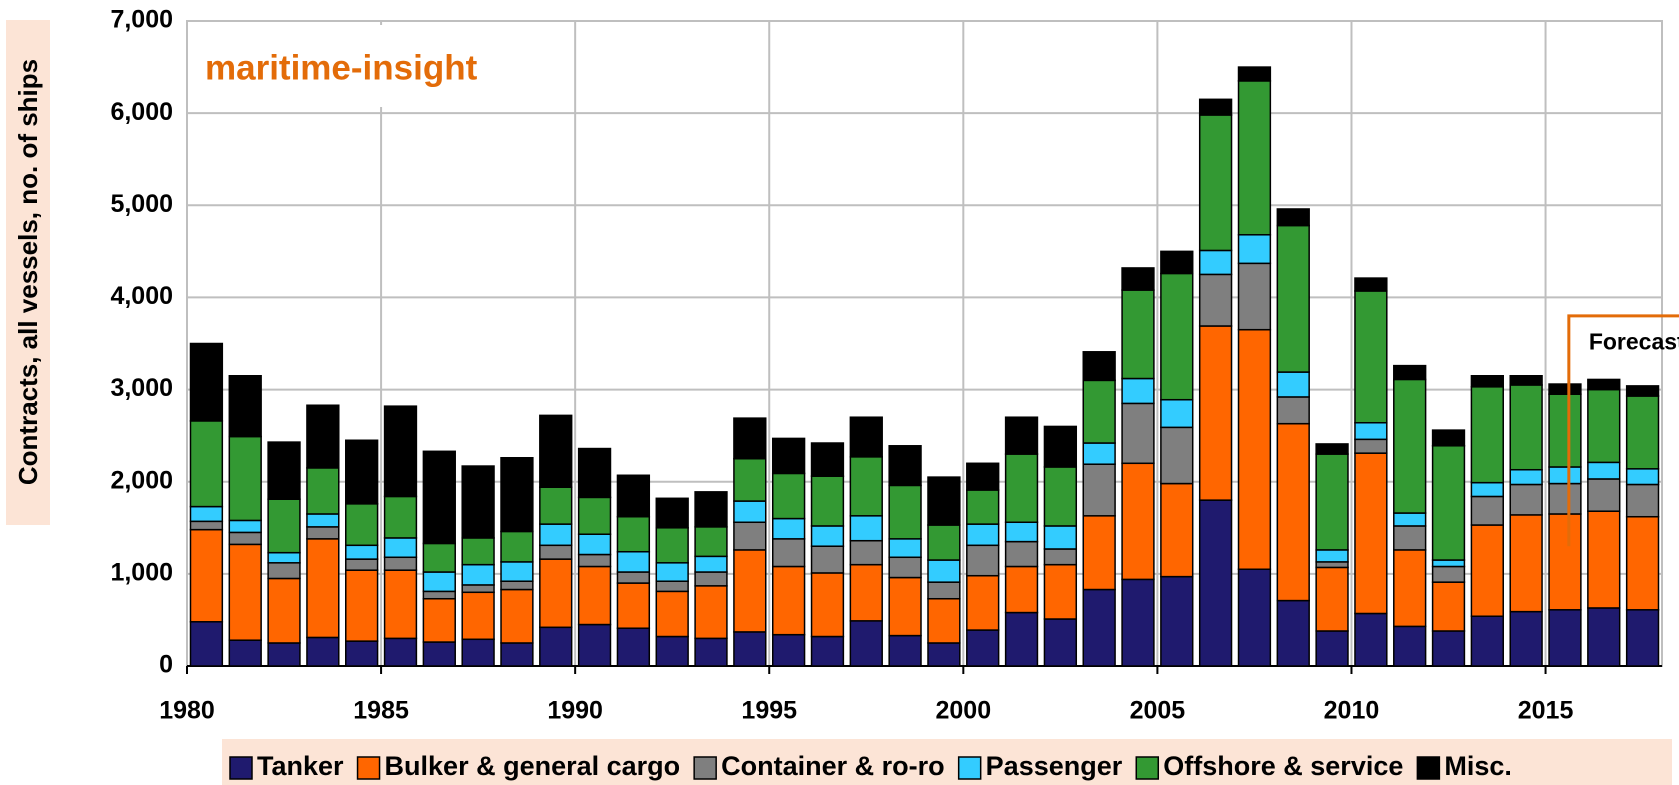  I want to click on y-label-box, so click(28, 272).